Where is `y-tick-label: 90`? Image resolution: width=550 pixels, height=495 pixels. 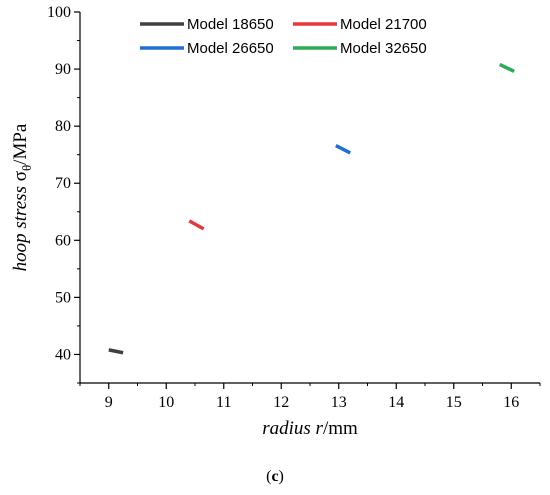 y-tick-label: 90 is located at coordinates (63, 69).